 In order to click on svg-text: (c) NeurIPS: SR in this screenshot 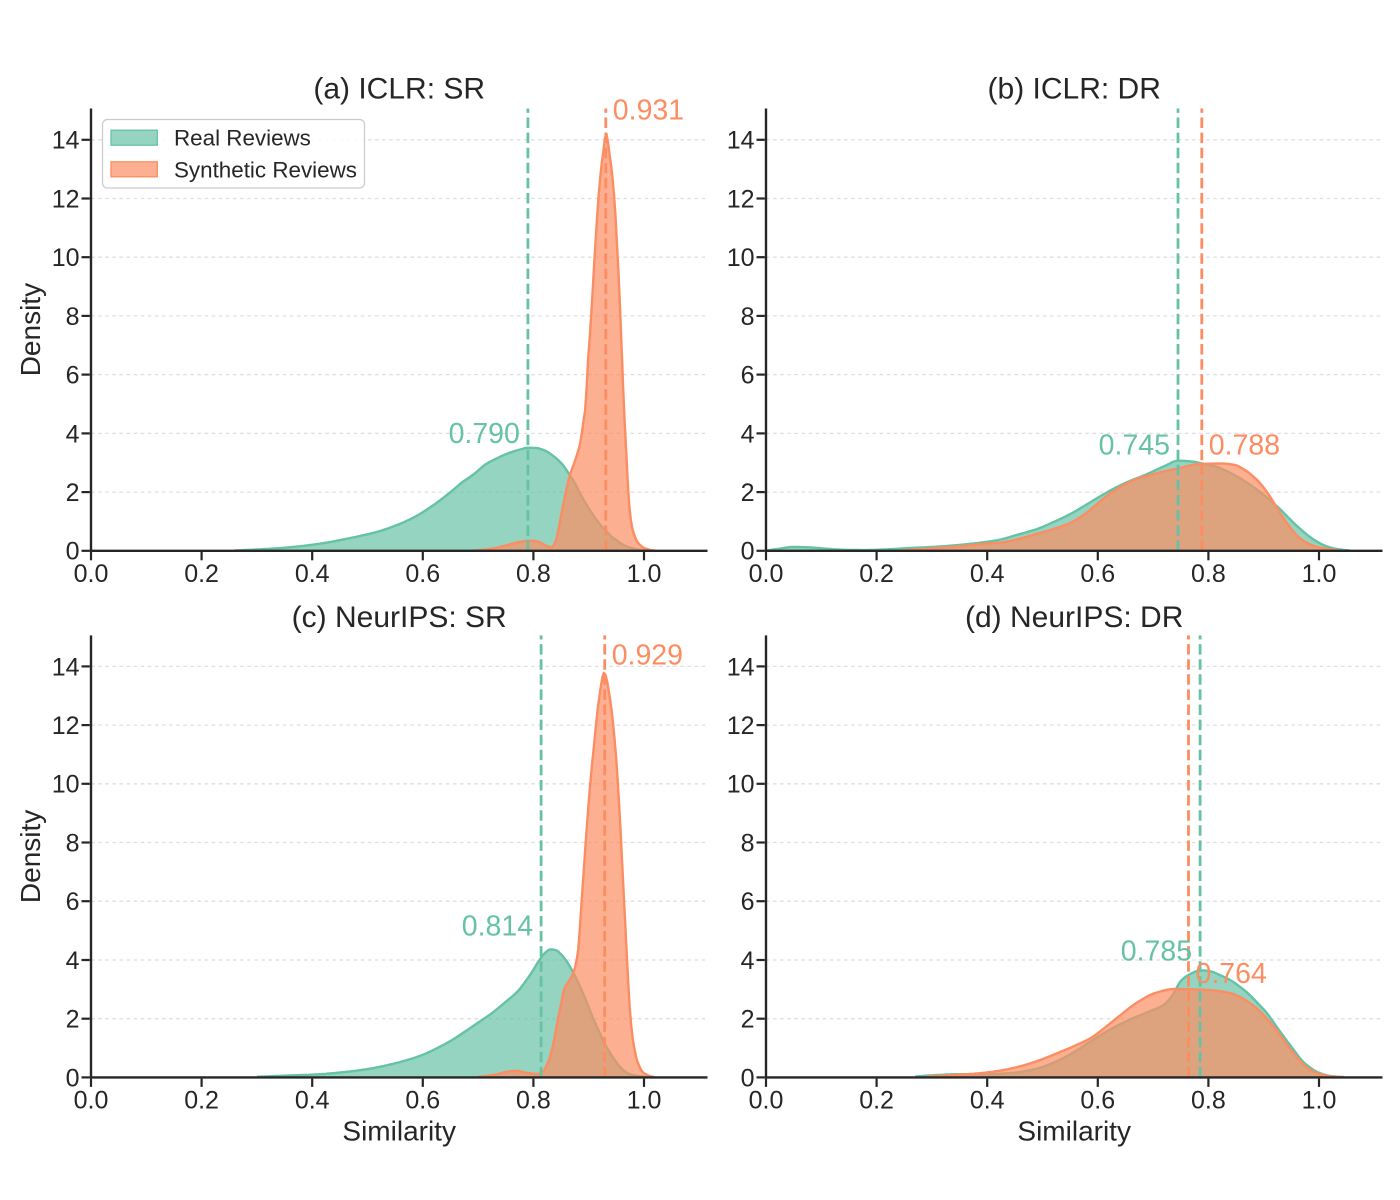, I will do `click(399, 617)`.